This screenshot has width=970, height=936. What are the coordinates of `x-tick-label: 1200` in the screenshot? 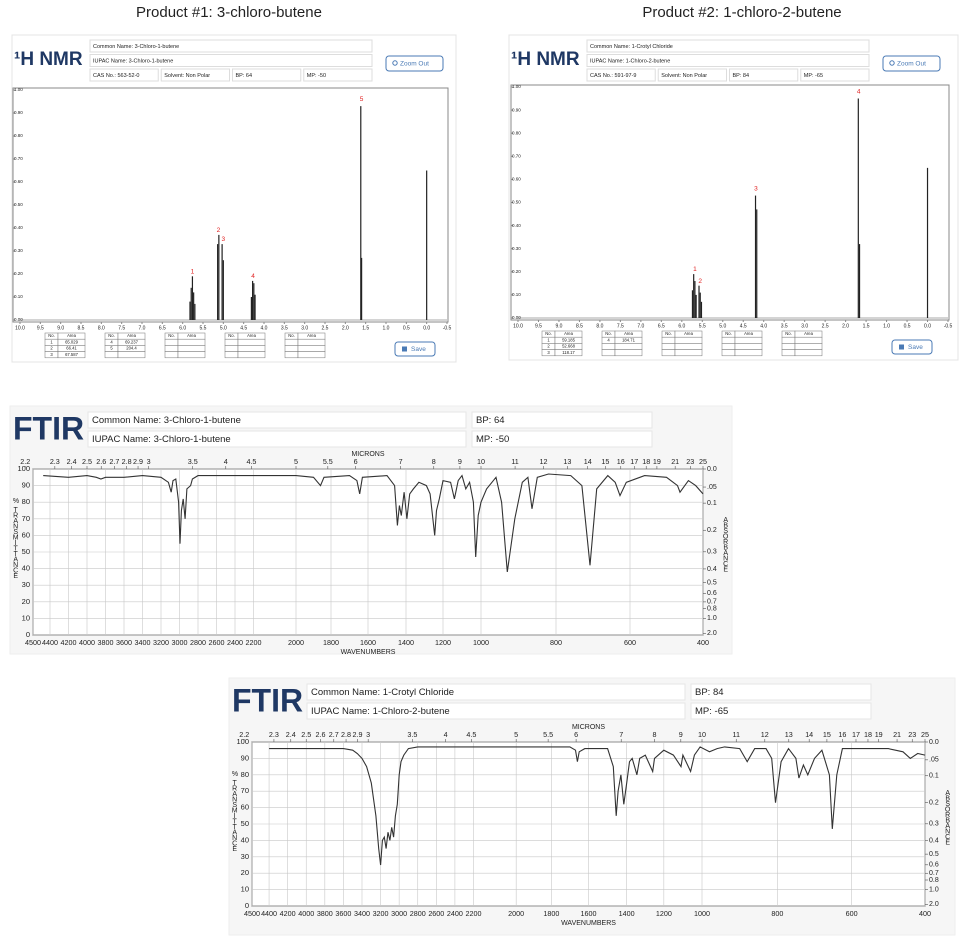 It's located at (664, 913).